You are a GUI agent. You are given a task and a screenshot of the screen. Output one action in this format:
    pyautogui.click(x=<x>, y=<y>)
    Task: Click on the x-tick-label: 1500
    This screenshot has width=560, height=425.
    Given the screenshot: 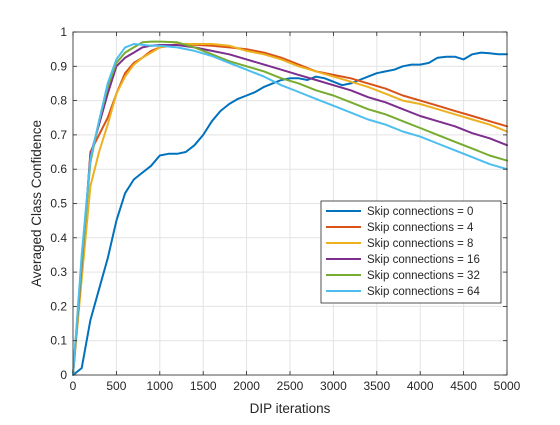 What is the action you would take?
    pyautogui.click(x=203, y=386)
    